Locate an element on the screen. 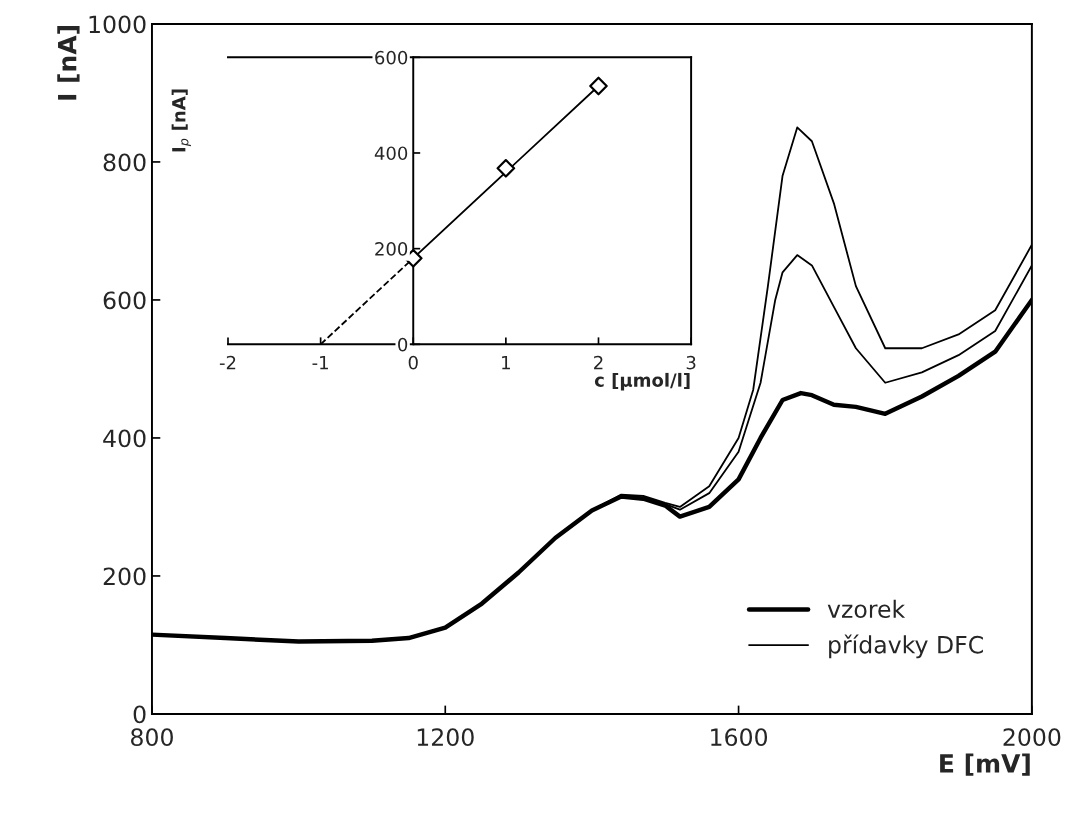 The image size is (1077, 814). legend-label: vzorek is located at coordinates (866, 609).